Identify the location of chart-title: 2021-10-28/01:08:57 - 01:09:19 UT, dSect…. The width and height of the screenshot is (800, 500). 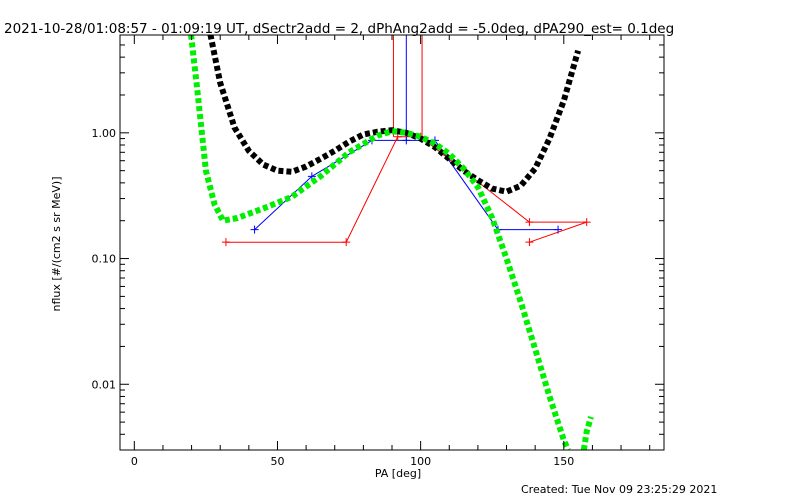
(339, 29).